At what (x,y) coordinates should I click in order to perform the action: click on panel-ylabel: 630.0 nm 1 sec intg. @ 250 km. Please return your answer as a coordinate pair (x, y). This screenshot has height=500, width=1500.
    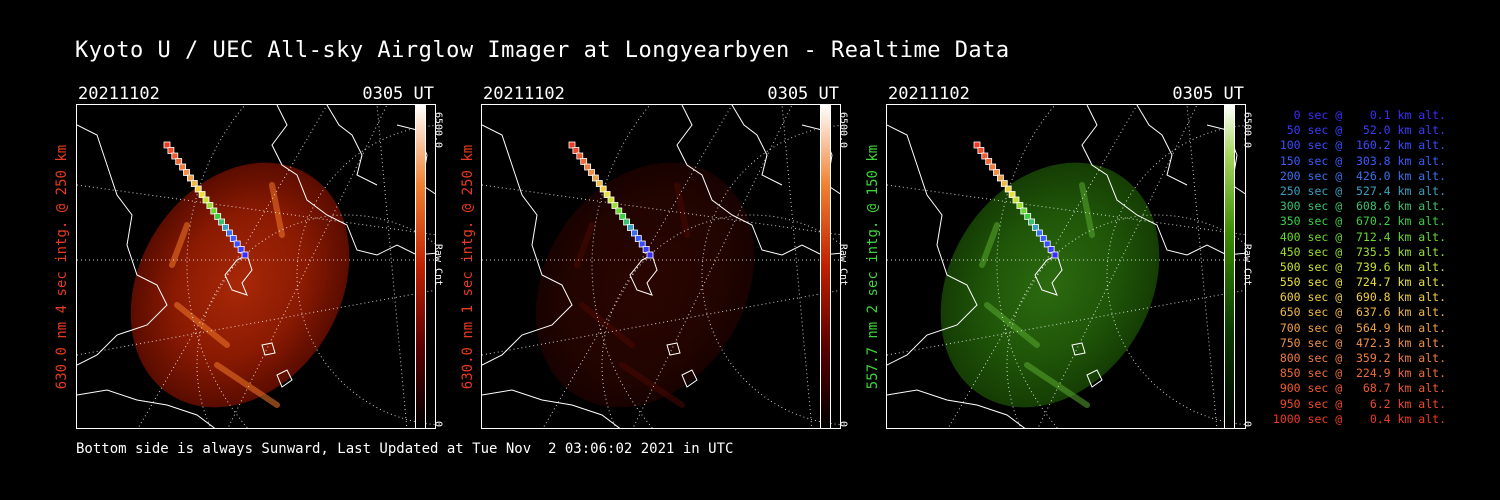
    Looking at the image, I should click on (468, 266).